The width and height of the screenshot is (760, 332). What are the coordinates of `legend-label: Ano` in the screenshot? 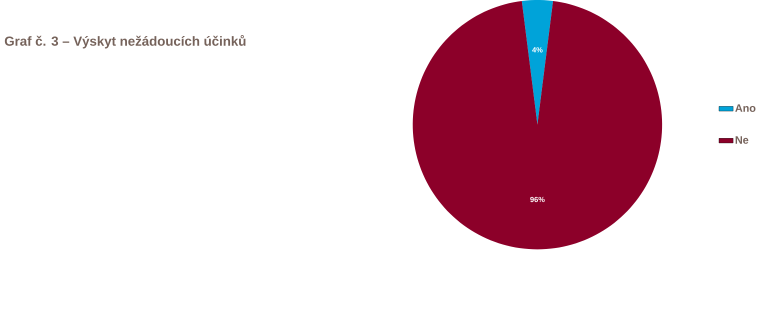 It's located at (745, 108).